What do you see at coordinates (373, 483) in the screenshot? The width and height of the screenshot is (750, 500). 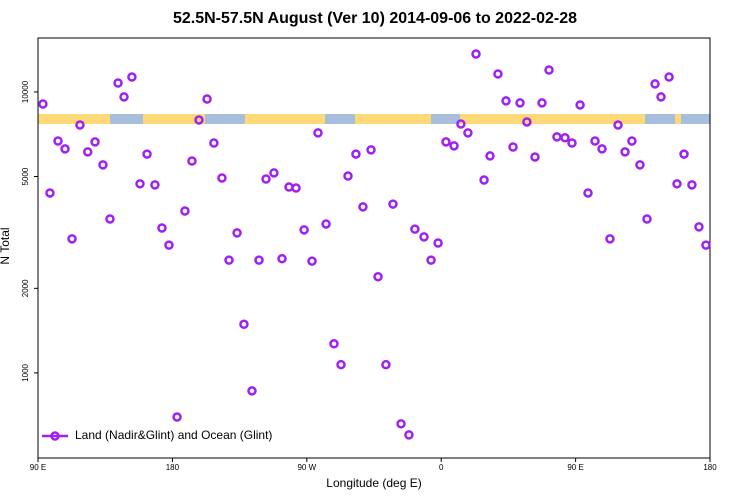 I see `x-axis-label: Longitude (deg E)` at bounding box center [373, 483].